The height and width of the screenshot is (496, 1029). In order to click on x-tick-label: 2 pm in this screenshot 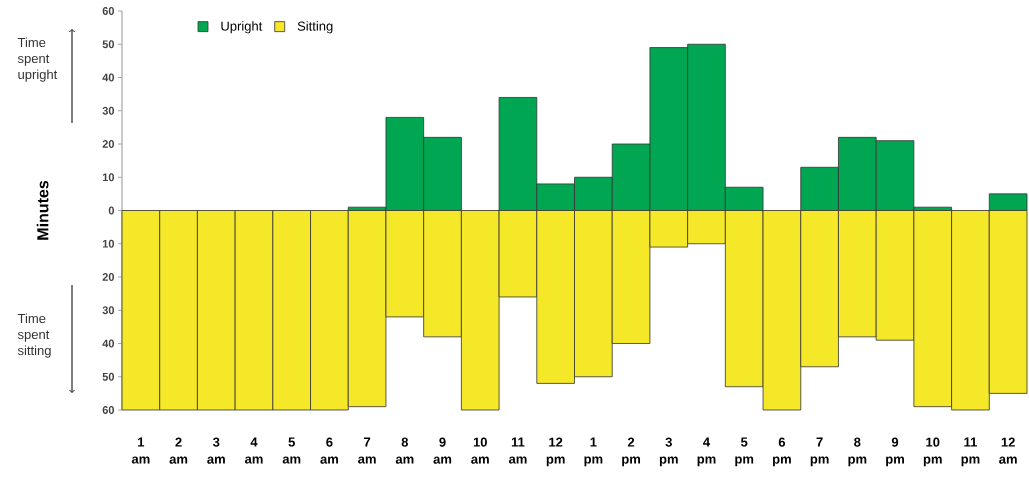, I will do `click(631, 452)`.